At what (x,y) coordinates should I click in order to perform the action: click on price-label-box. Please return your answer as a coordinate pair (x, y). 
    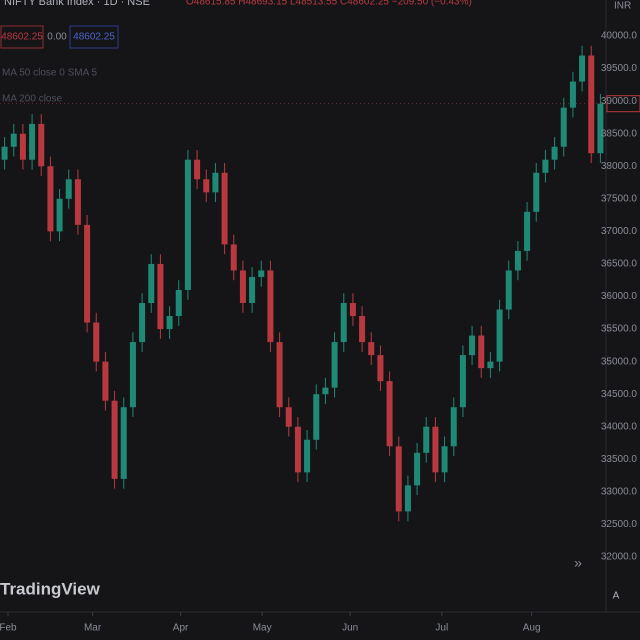
    Looking at the image, I should click on (623, 104).